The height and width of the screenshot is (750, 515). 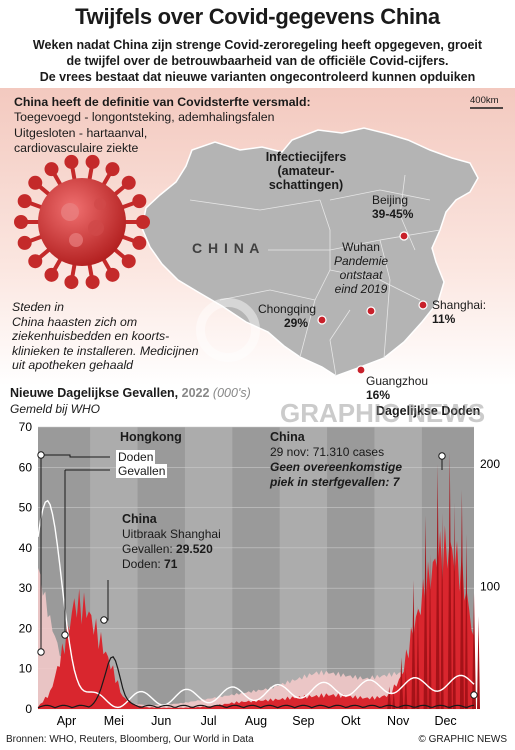 I want to click on hk-deaths-marker, so click(x=41, y=455).